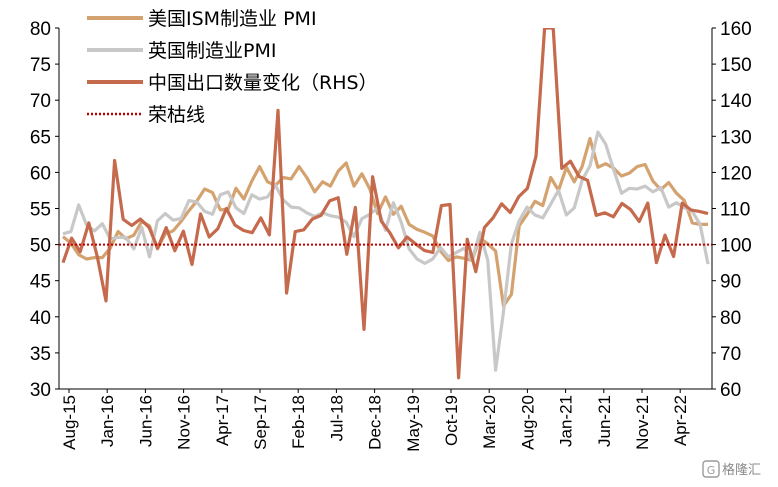 The height and width of the screenshot is (487, 778). Describe the element at coordinates (40, 137) in the screenshot. I see `left-tick-label: 65` at that location.